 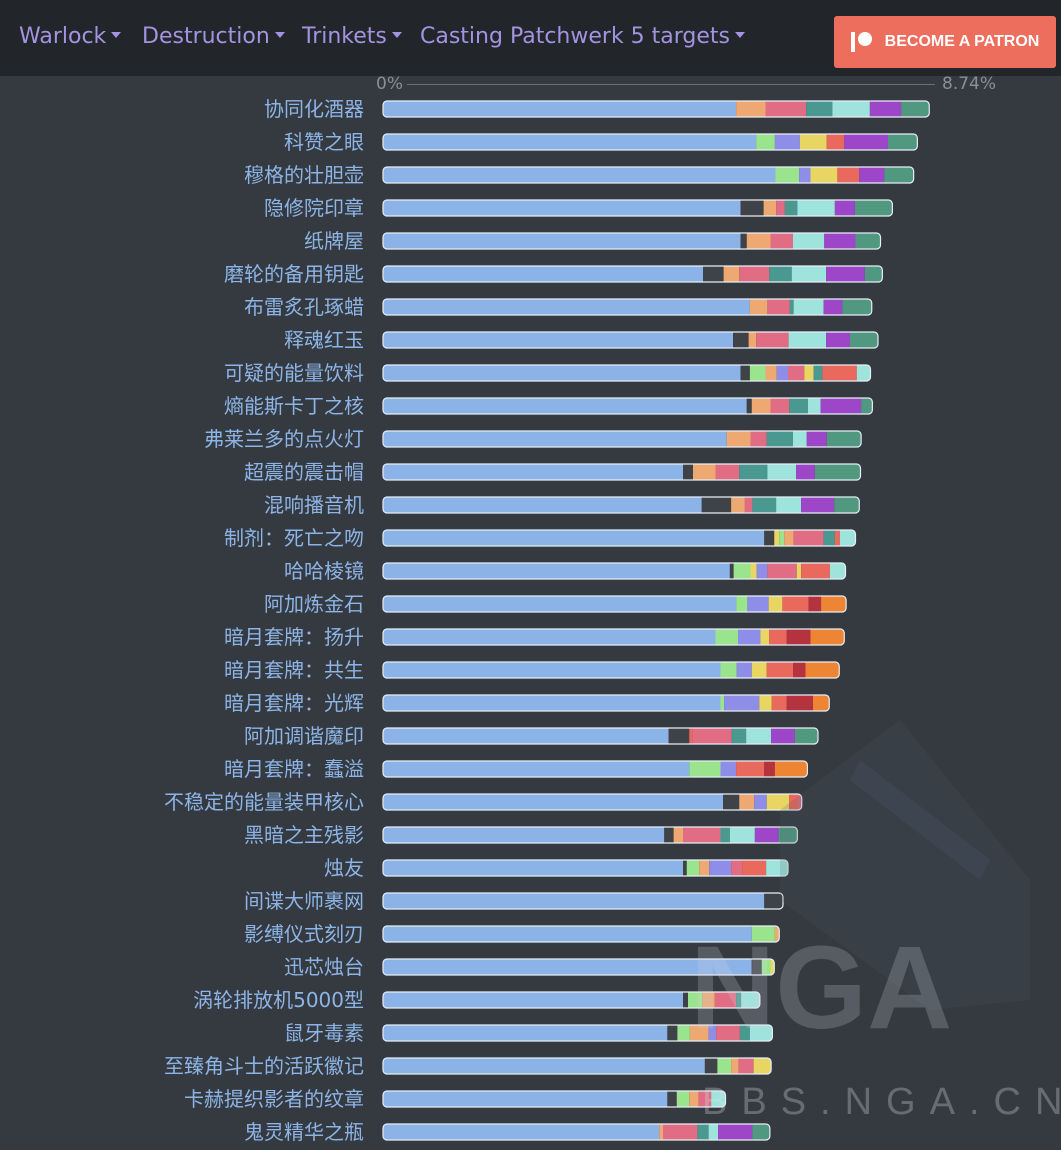 What do you see at coordinates (821, 703) in the screenshot?
I see `bar-segment-deeporange` at bounding box center [821, 703].